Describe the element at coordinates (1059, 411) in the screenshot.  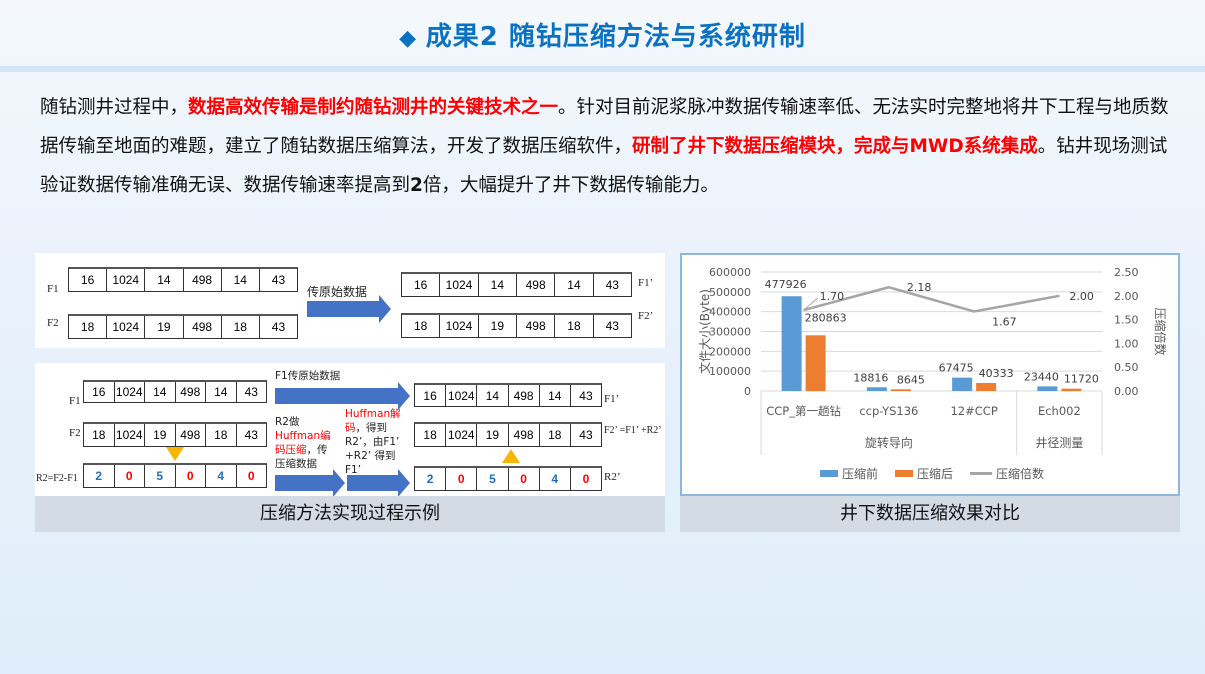
I see `x-tick-label: Ech002` at that location.